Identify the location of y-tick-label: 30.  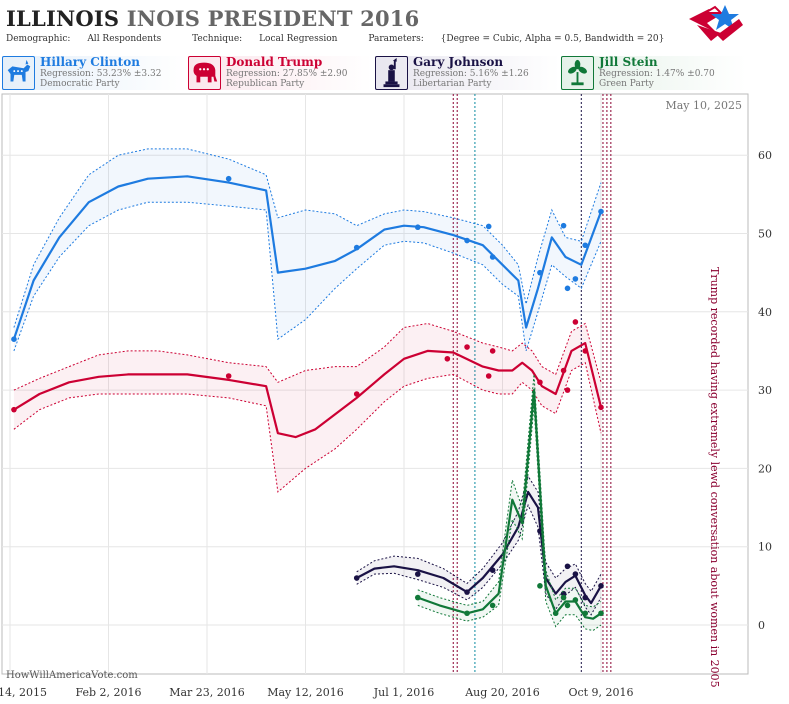
(765, 390).